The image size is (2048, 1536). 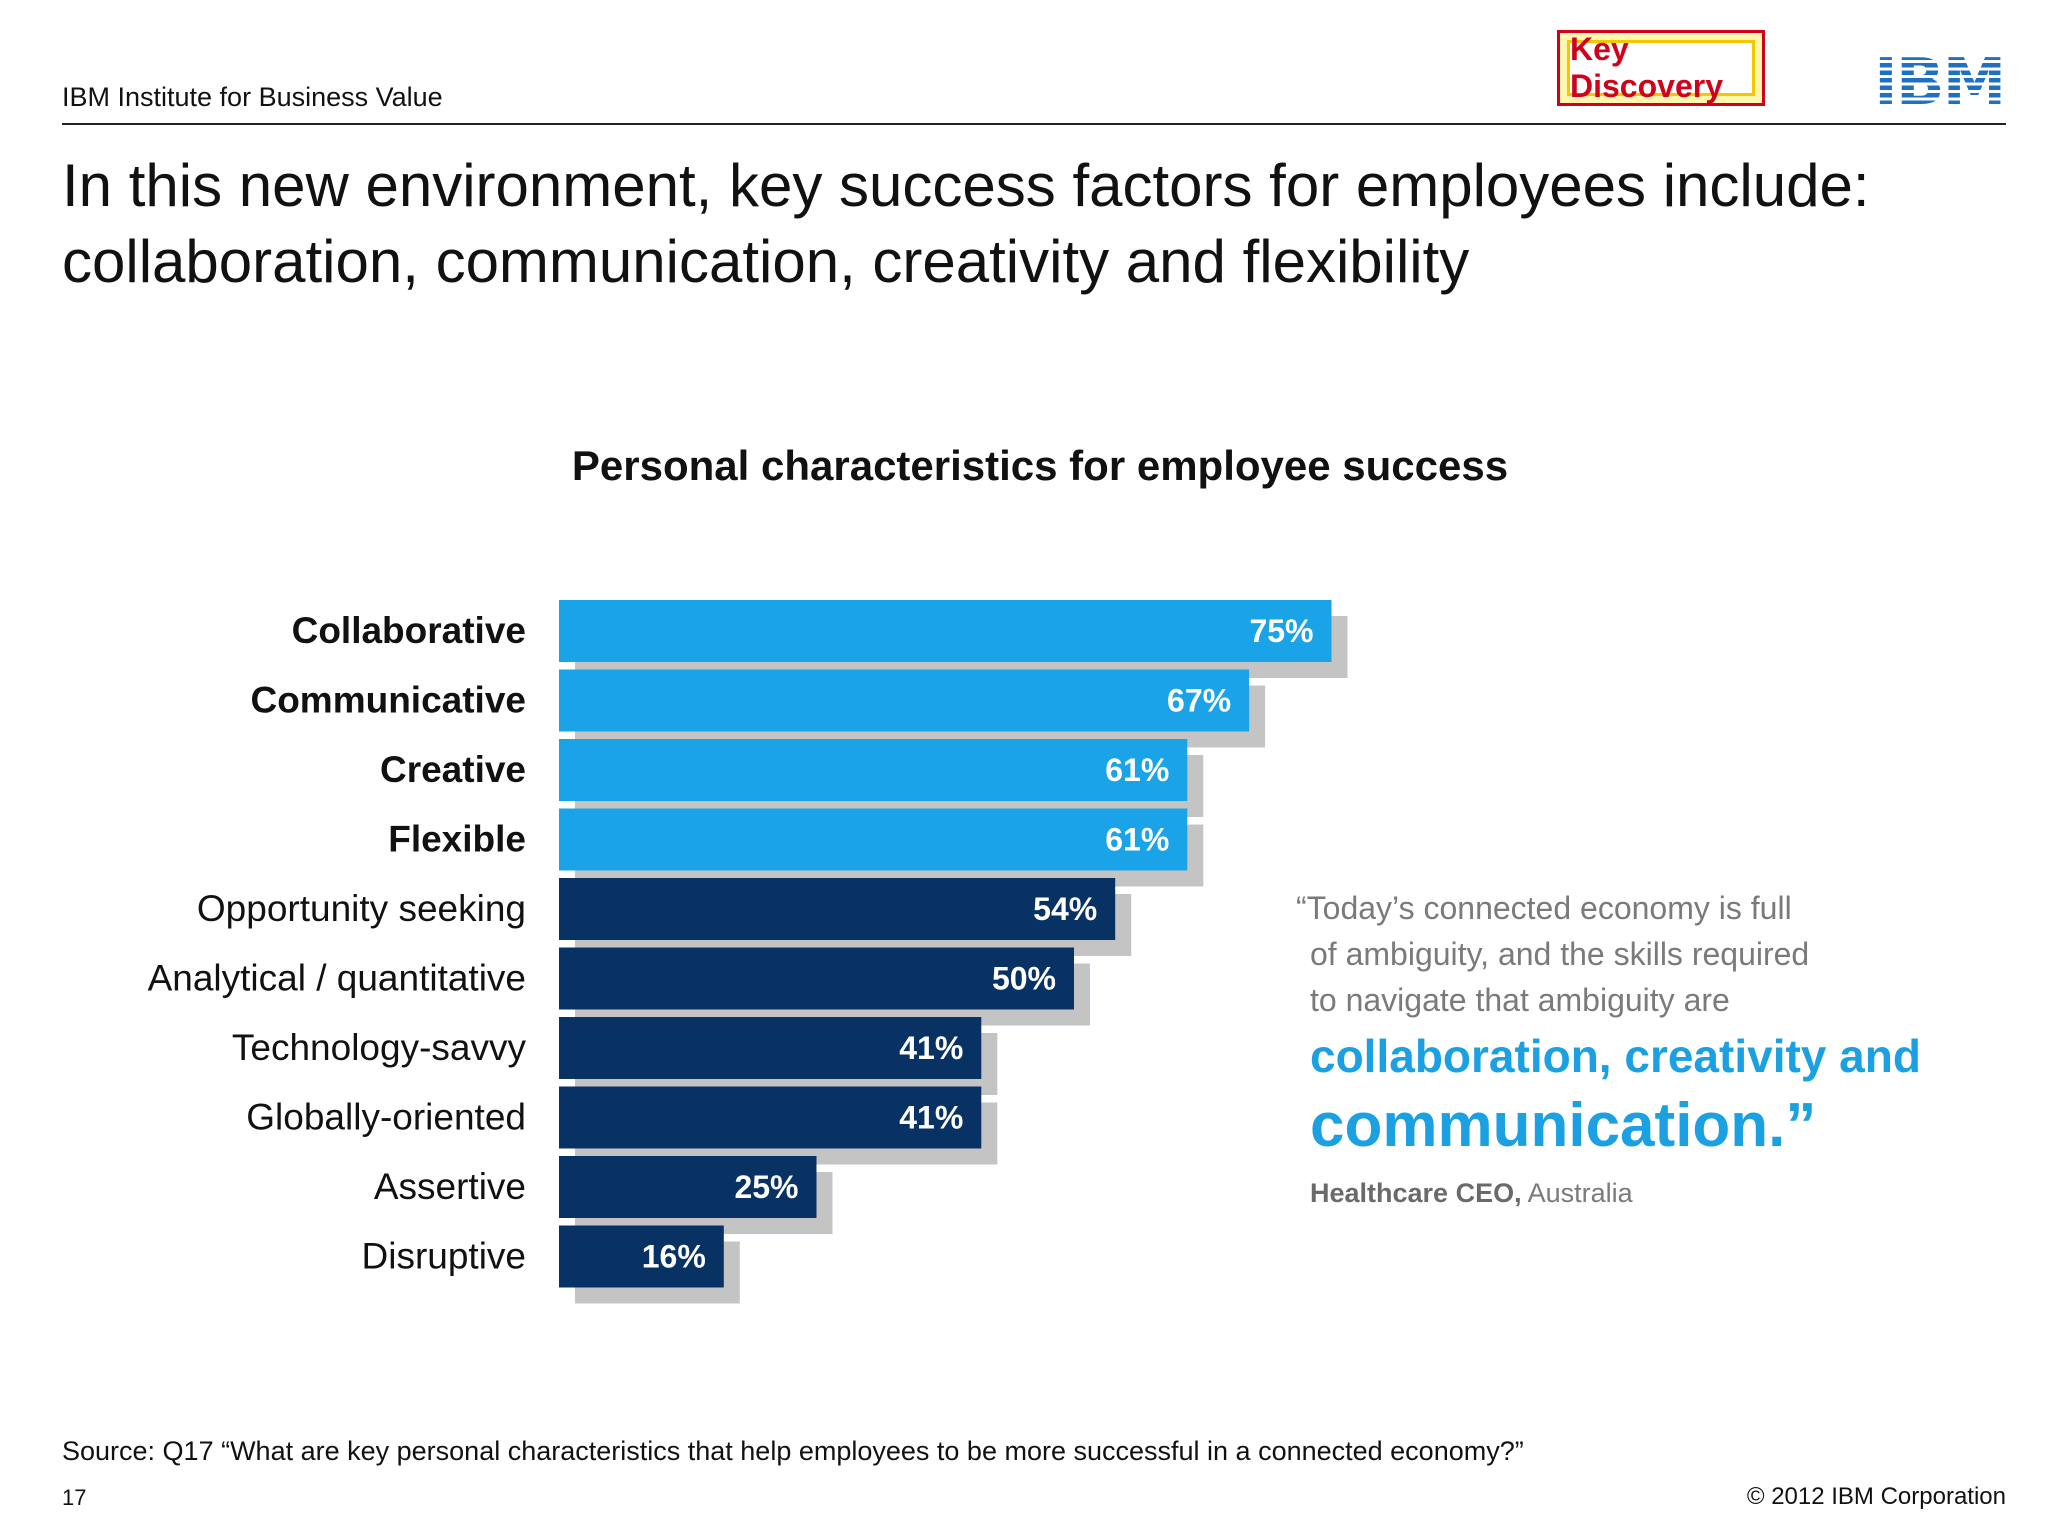 What do you see at coordinates (1199, 701) in the screenshot?
I see `bar-value-label: 67%` at bounding box center [1199, 701].